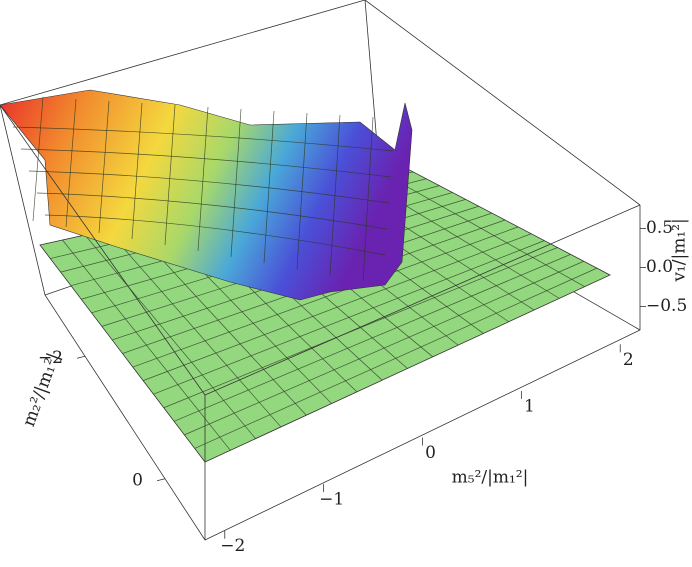  What do you see at coordinates (680, 250) in the screenshot?
I see `z-axis-title: v₁/|m₁²|` at bounding box center [680, 250].